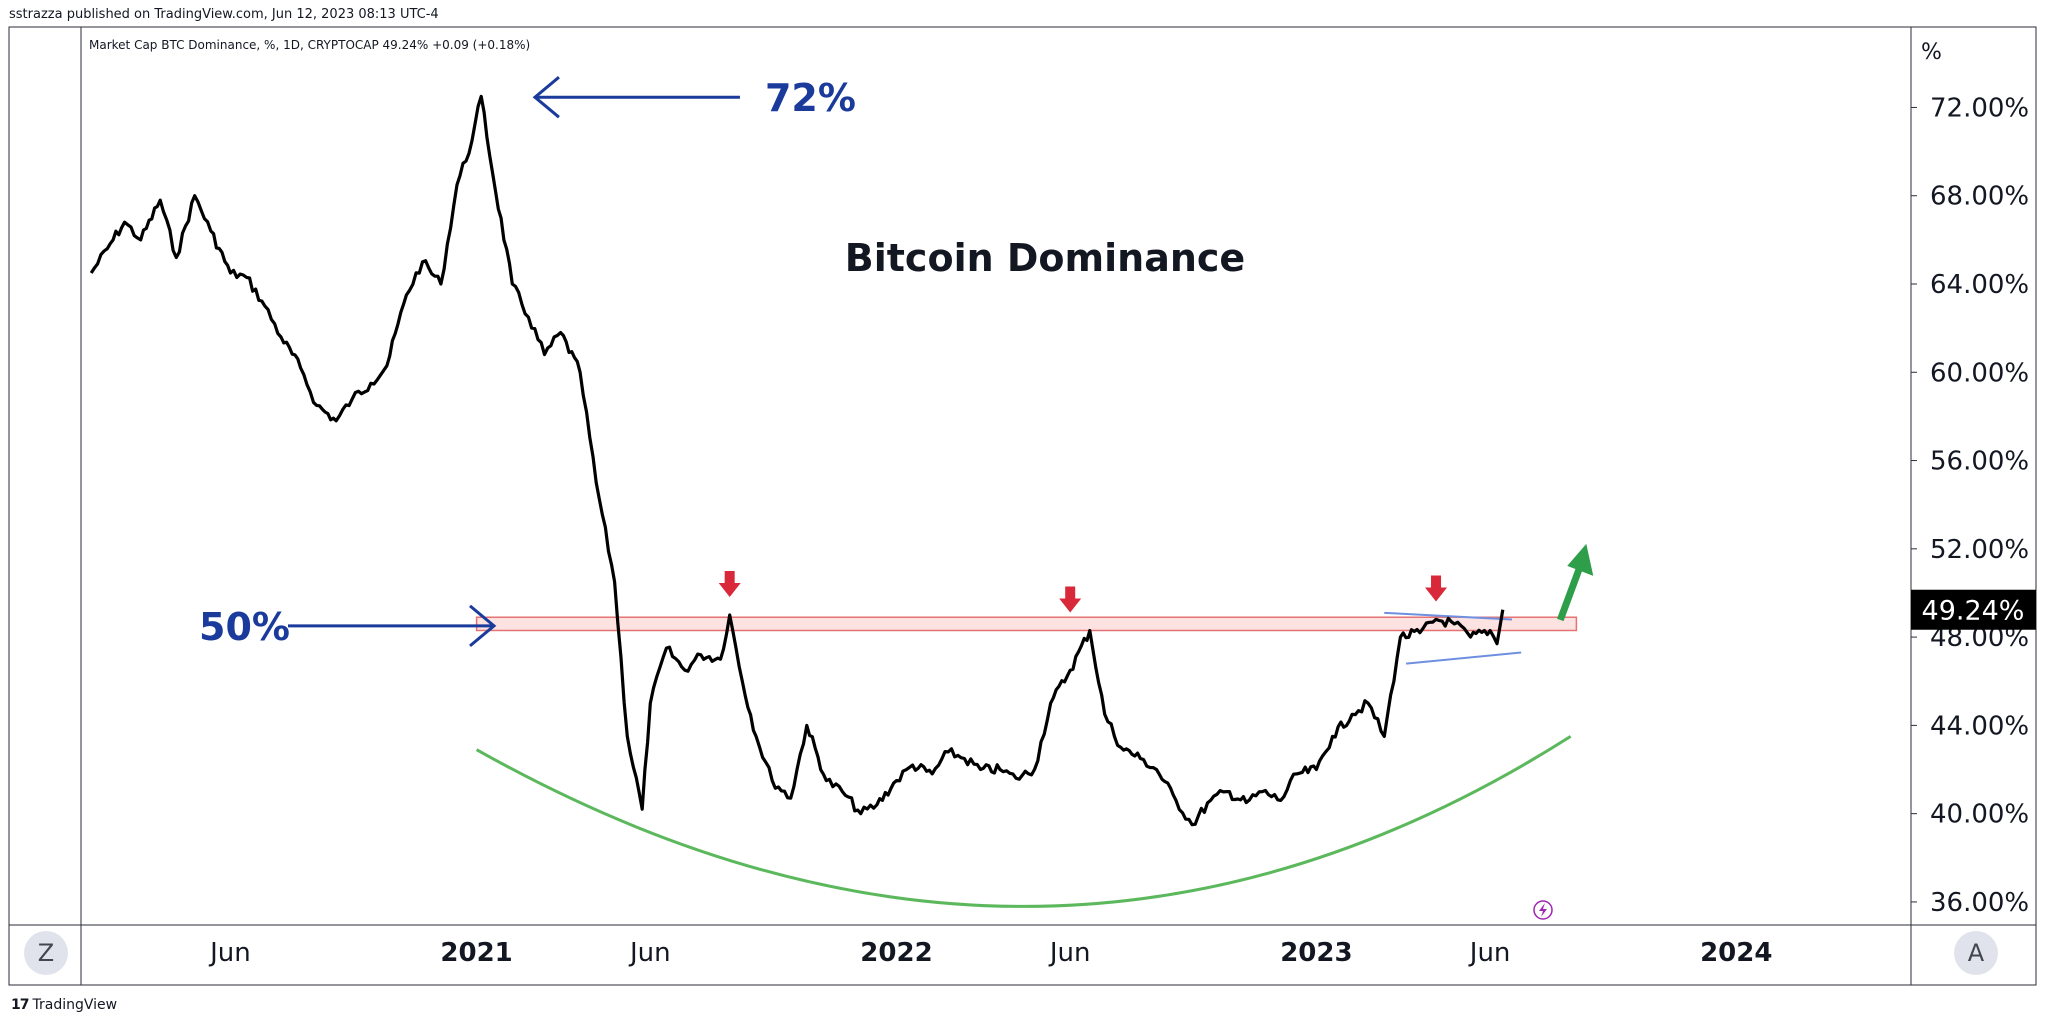 The image size is (2048, 1023). Describe the element at coordinates (1736, 953) in the screenshot. I see `x-tick-label: 2024` at that location.